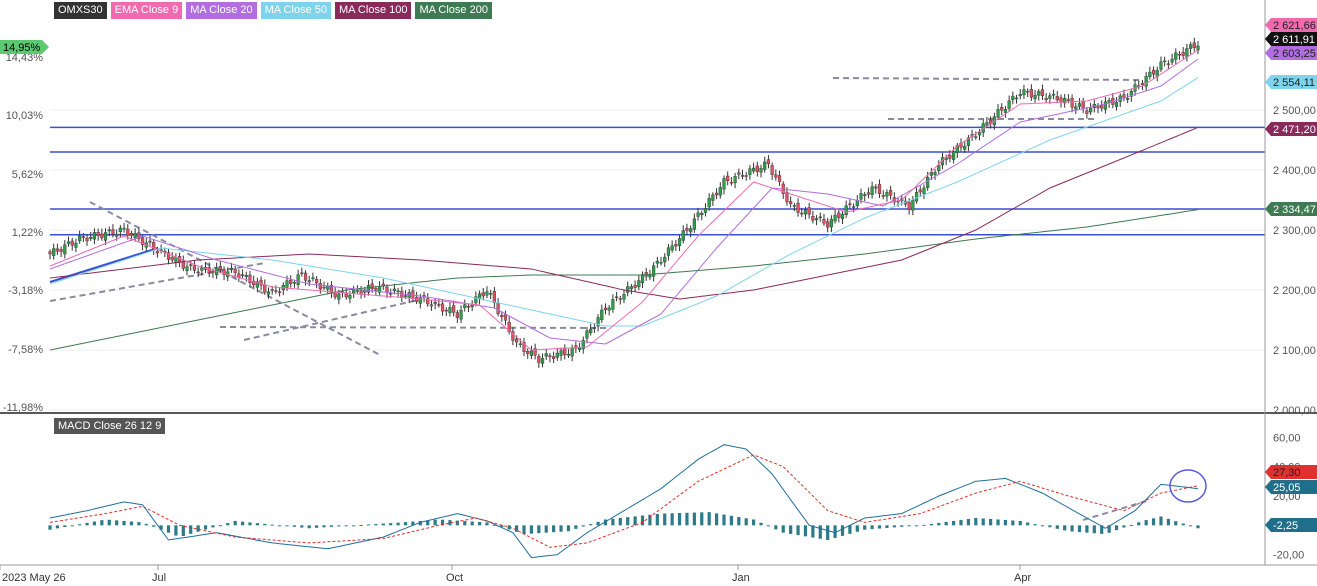 The height and width of the screenshot is (586, 1317). I want to click on macd-value-label: 25,05, so click(1291, 487).